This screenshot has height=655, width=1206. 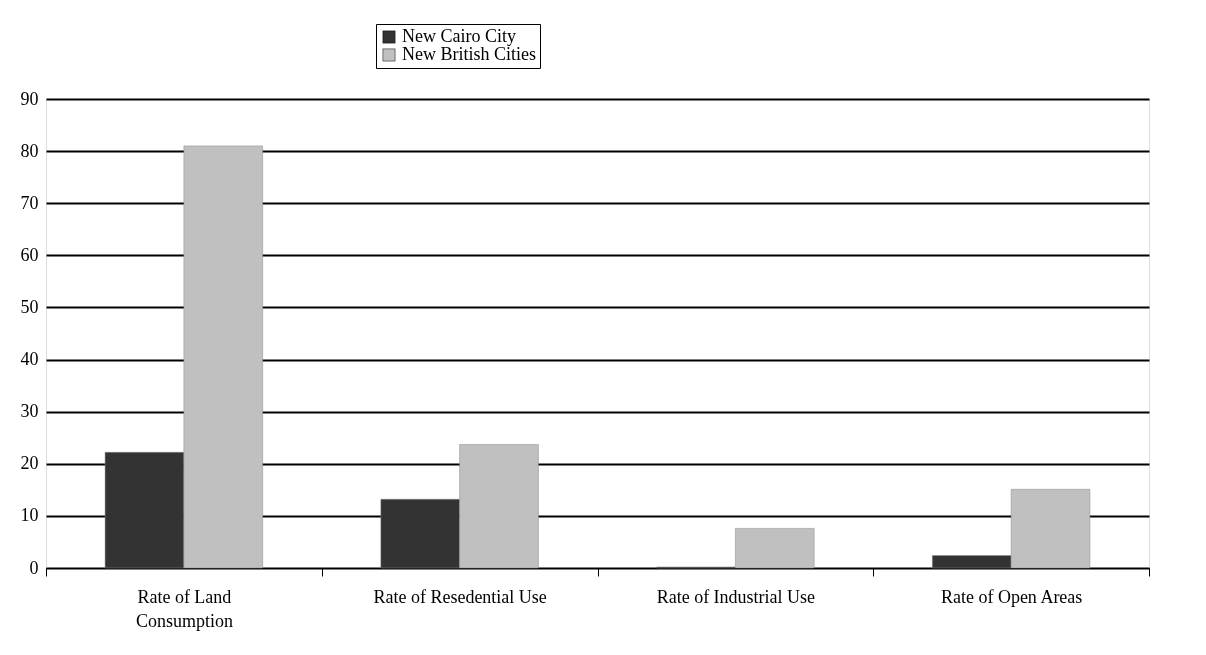 What do you see at coordinates (29, 515) in the screenshot?
I see `y-tick-label: 10` at bounding box center [29, 515].